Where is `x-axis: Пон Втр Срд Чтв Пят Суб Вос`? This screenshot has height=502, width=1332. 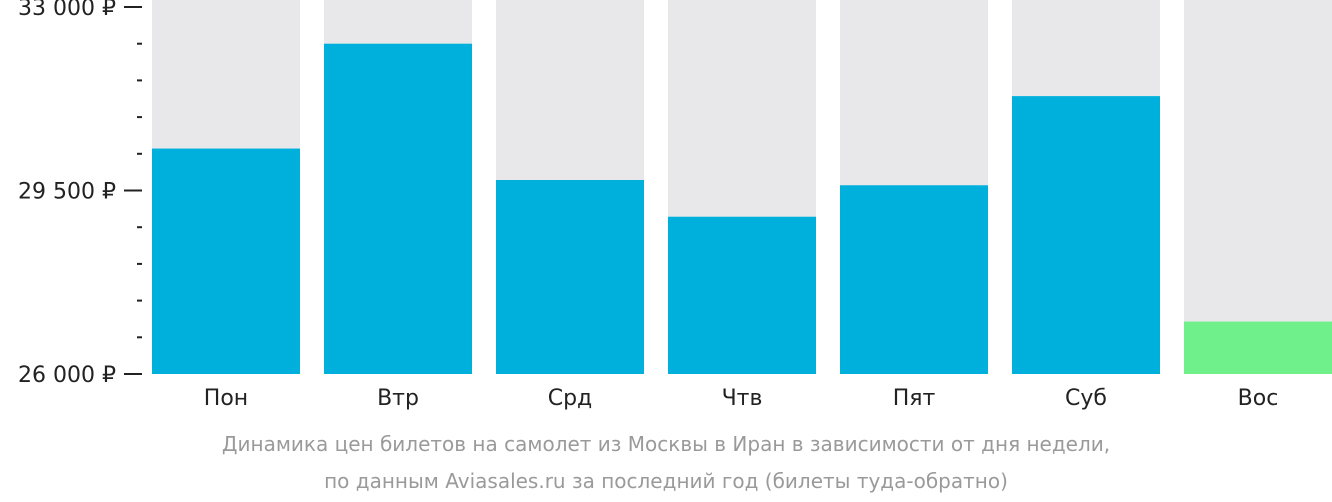
x-axis: Пон Втр Срд Чтв Пят Суб Вос is located at coordinates (741, 398).